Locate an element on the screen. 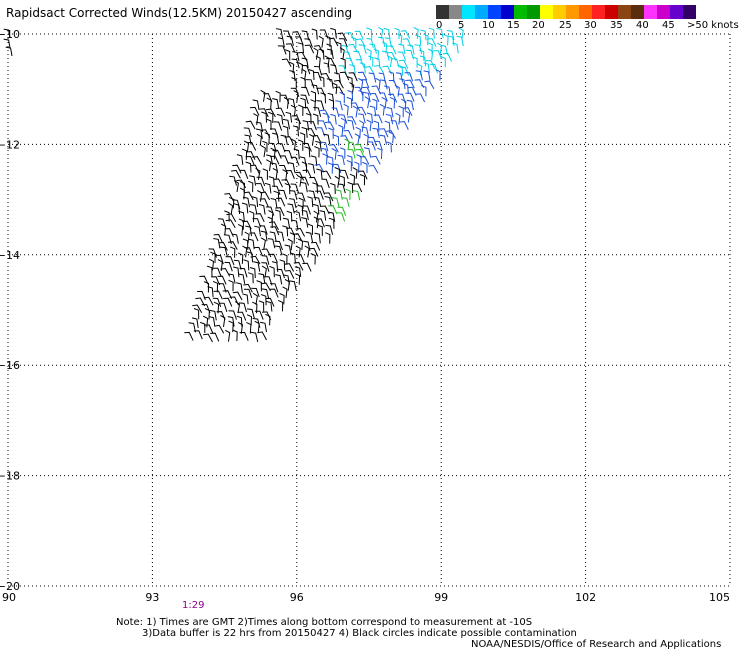 The height and width of the screenshot is (650, 740). color-swatch is located at coordinates (468, 12).